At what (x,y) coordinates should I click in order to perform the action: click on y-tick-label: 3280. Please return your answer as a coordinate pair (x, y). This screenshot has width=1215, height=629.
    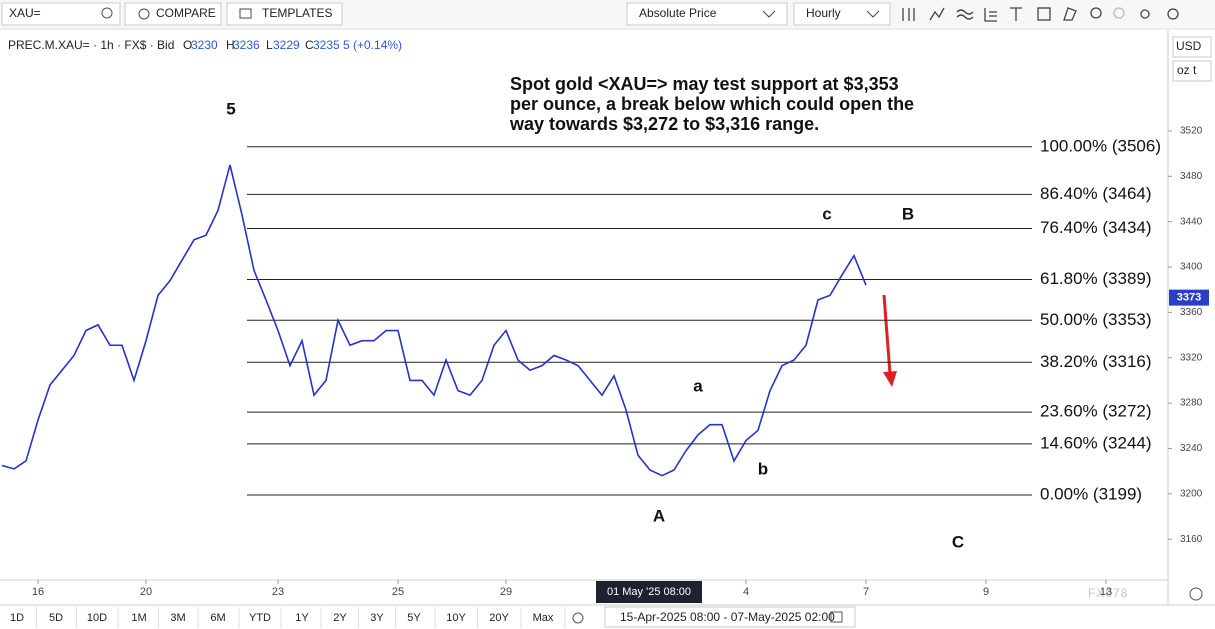
    Looking at the image, I should click on (1191, 403).